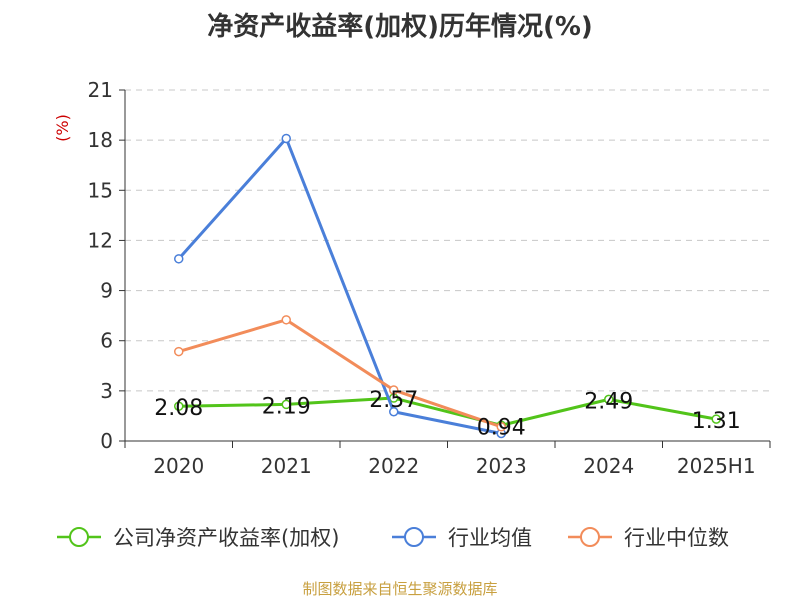  What do you see at coordinates (490, 538) in the screenshot?
I see `legend-label: 行业均值` at bounding box center [490, 538].